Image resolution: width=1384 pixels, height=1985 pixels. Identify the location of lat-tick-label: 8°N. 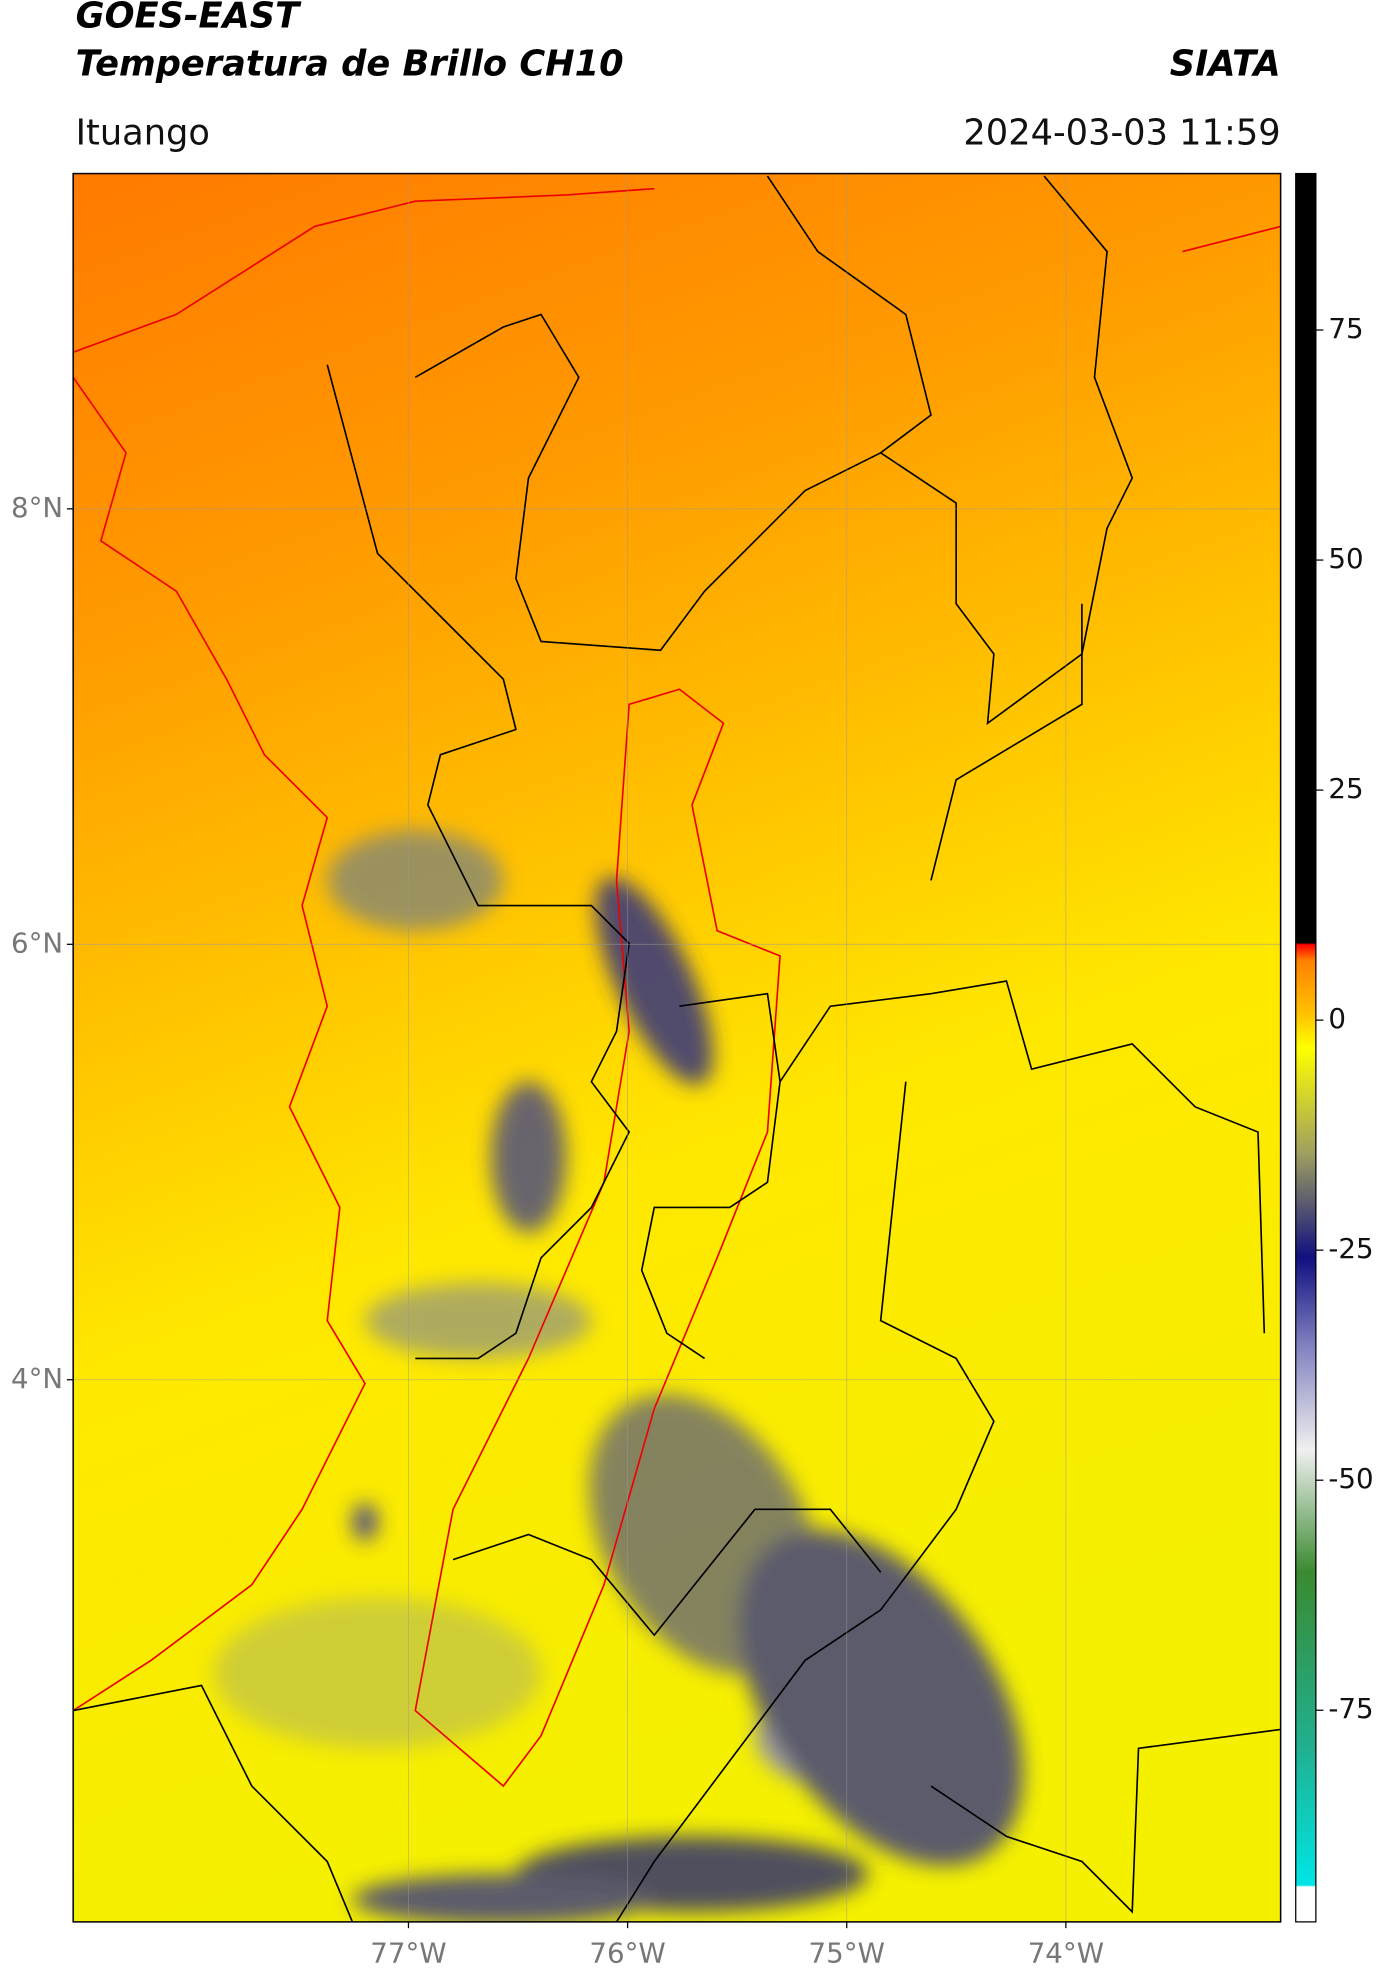
(37, 507).